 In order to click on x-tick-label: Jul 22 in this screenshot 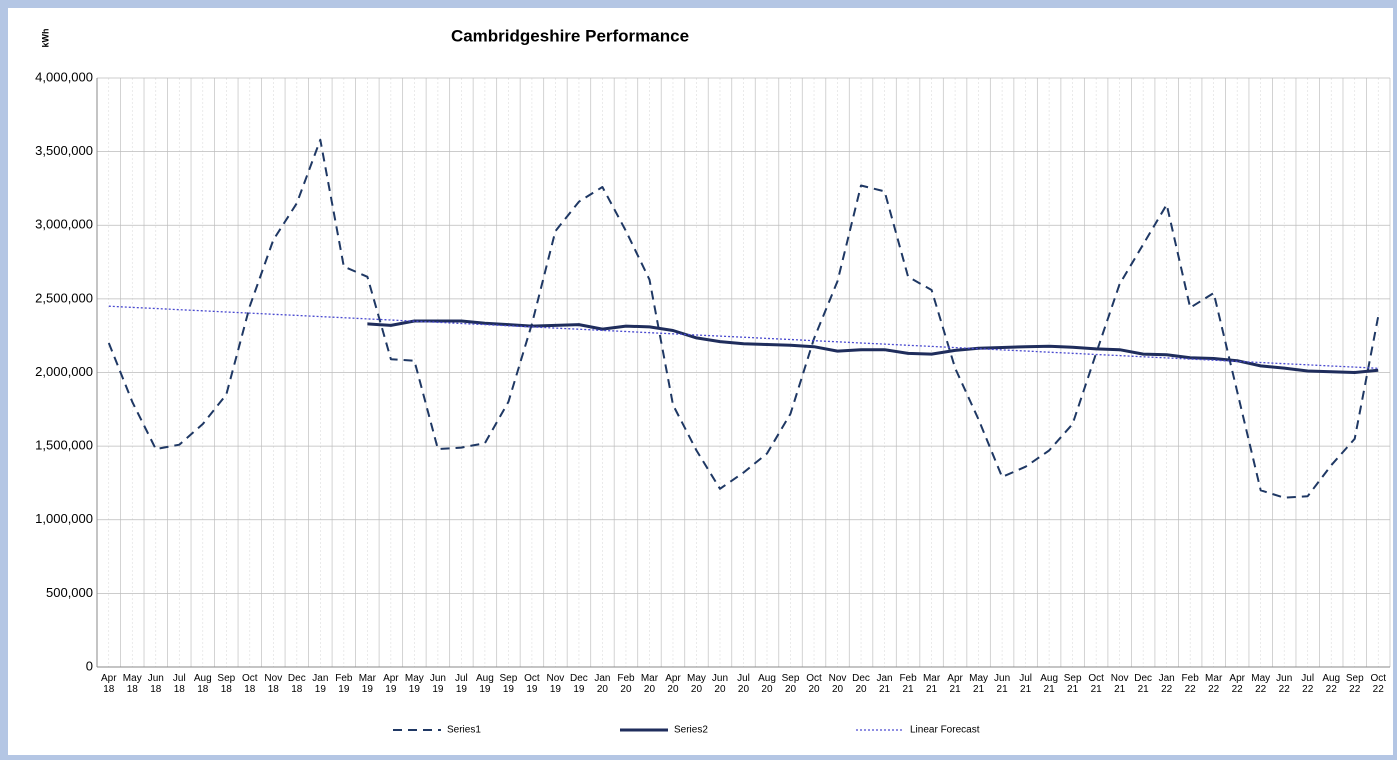, I will do `click(1308, 684)`.